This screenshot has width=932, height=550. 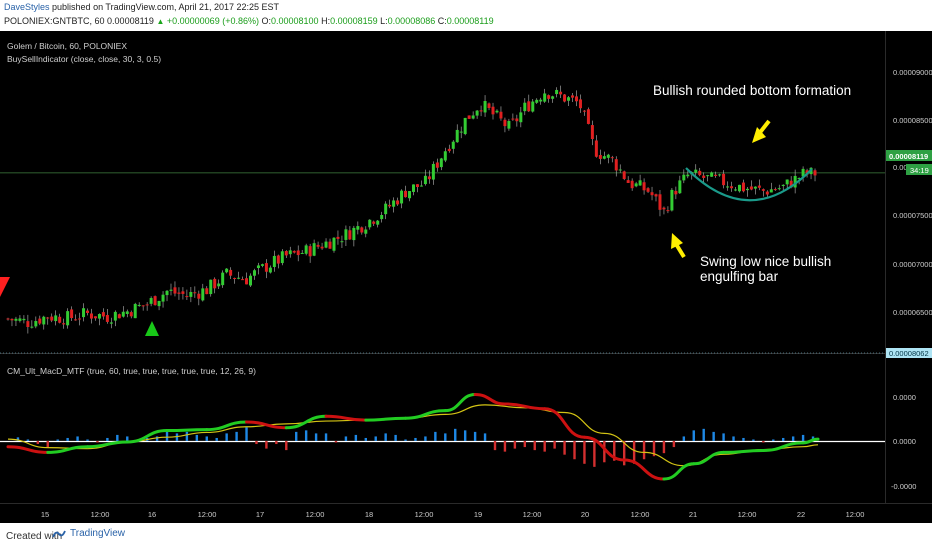 I want to click on prev-close-label: 0.00008062, so click(x=909, y=353).